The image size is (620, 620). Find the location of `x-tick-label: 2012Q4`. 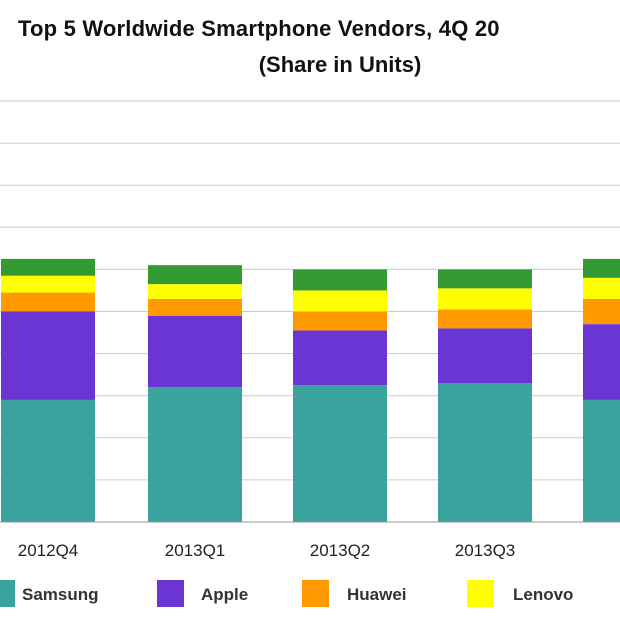

x-tick-label: 2012Q4 is located at coordinates (48, 550).